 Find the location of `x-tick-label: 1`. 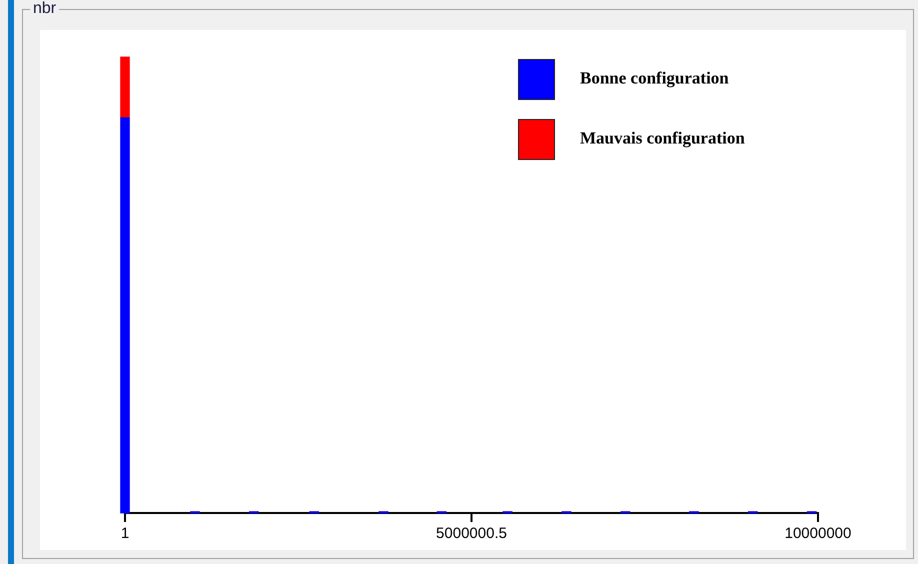

x-tick-label: 1 is located at coordinates (125, 533).